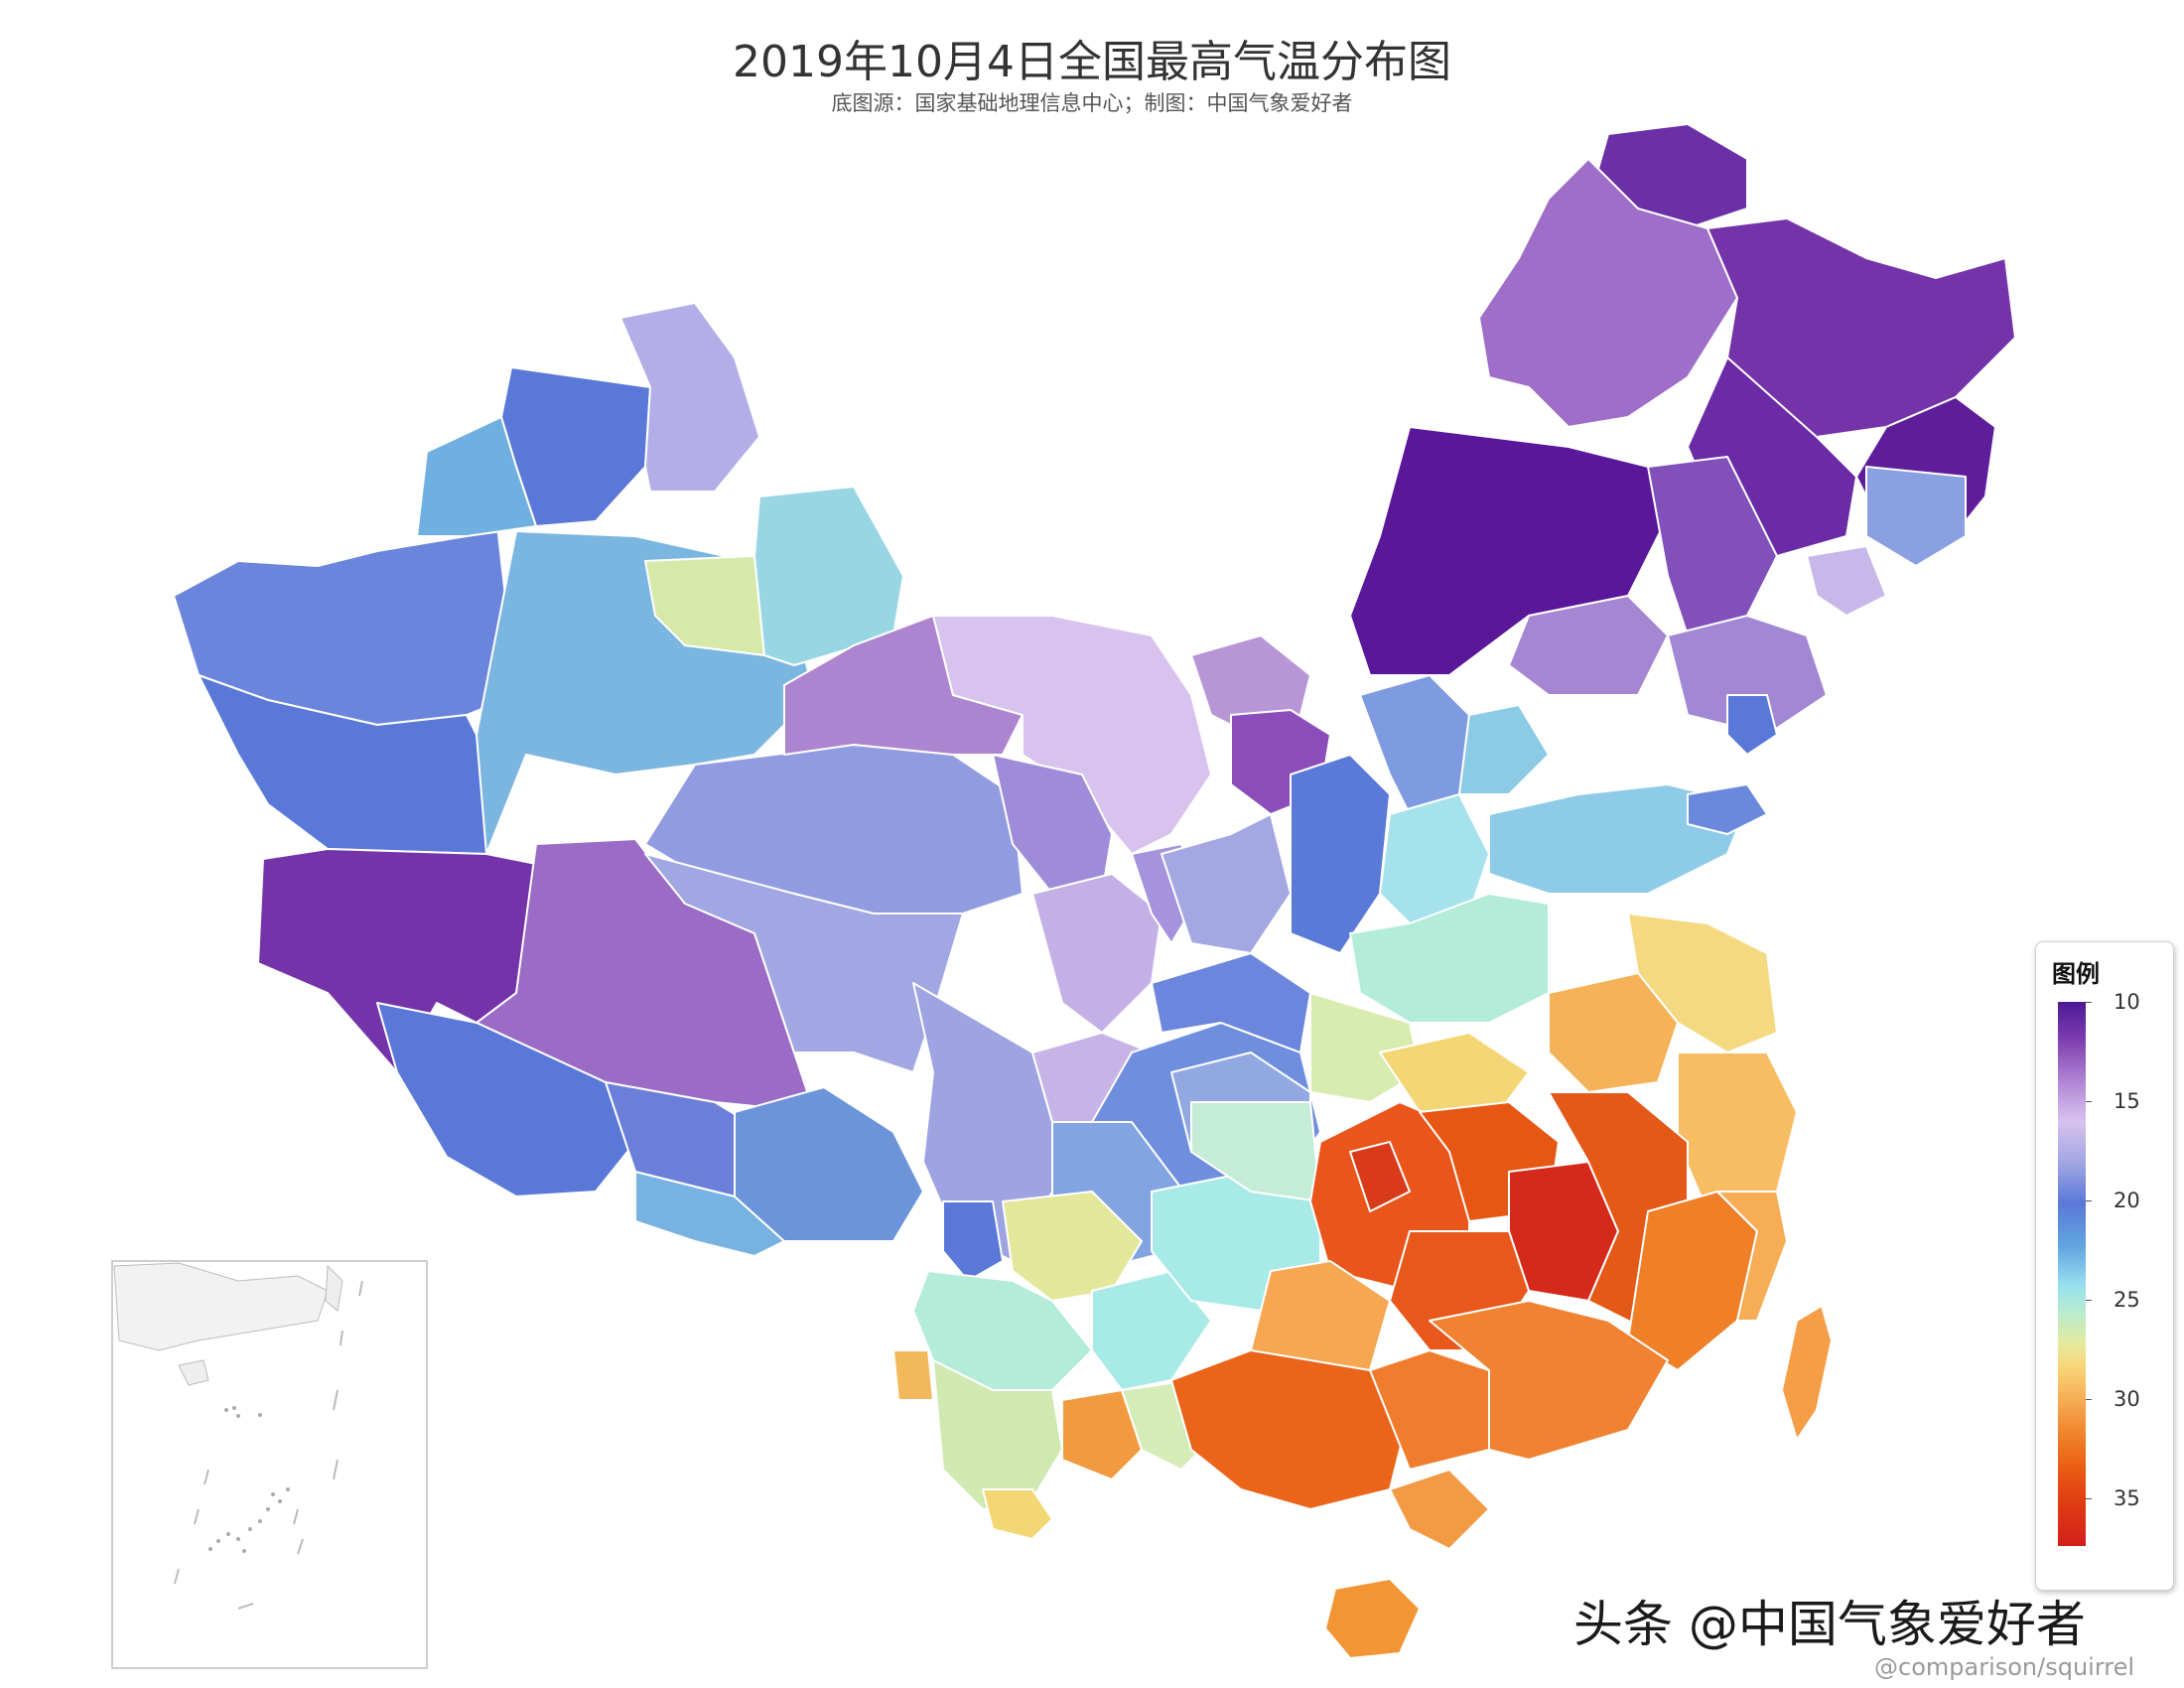 The height and width of the screenshot is (1688, 2184). I want to click on map-subtitle: 底图源：国家基础地理信息中心；制图：中国气象爱好者, so click(1092, 103).